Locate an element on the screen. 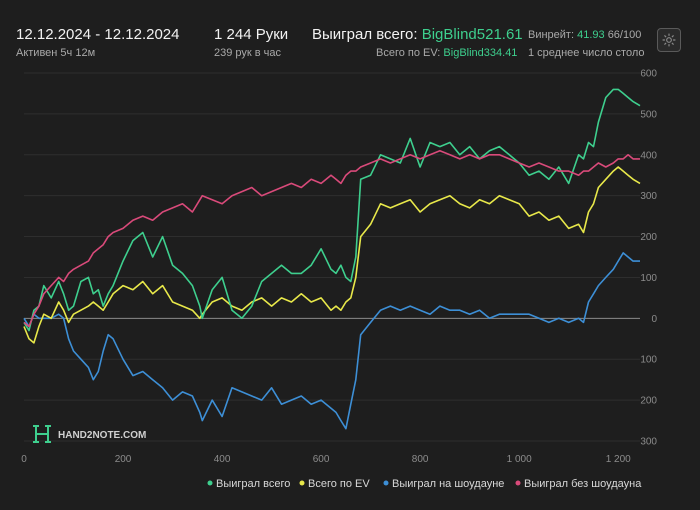 The image size is (700, 510). active-duration: Активен 5ч 12м is located at coordinates (56, 53).